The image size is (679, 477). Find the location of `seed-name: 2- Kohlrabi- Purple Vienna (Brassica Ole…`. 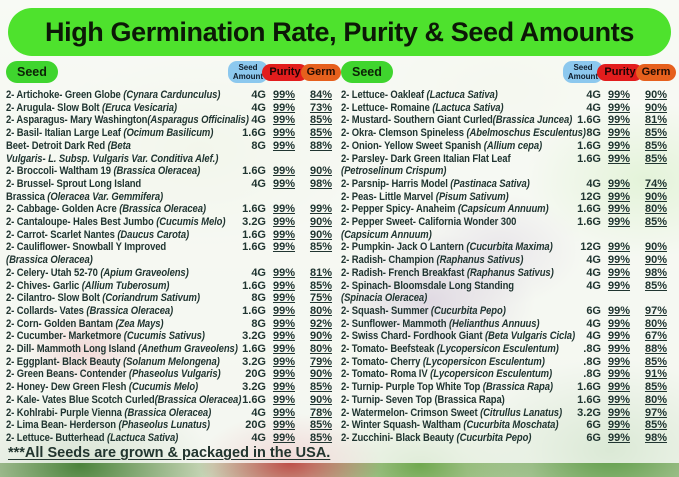

seed-name: 2- Kohlrabi- Purple Vienna (Brassica Ole… is located at coordinates (120, 413).